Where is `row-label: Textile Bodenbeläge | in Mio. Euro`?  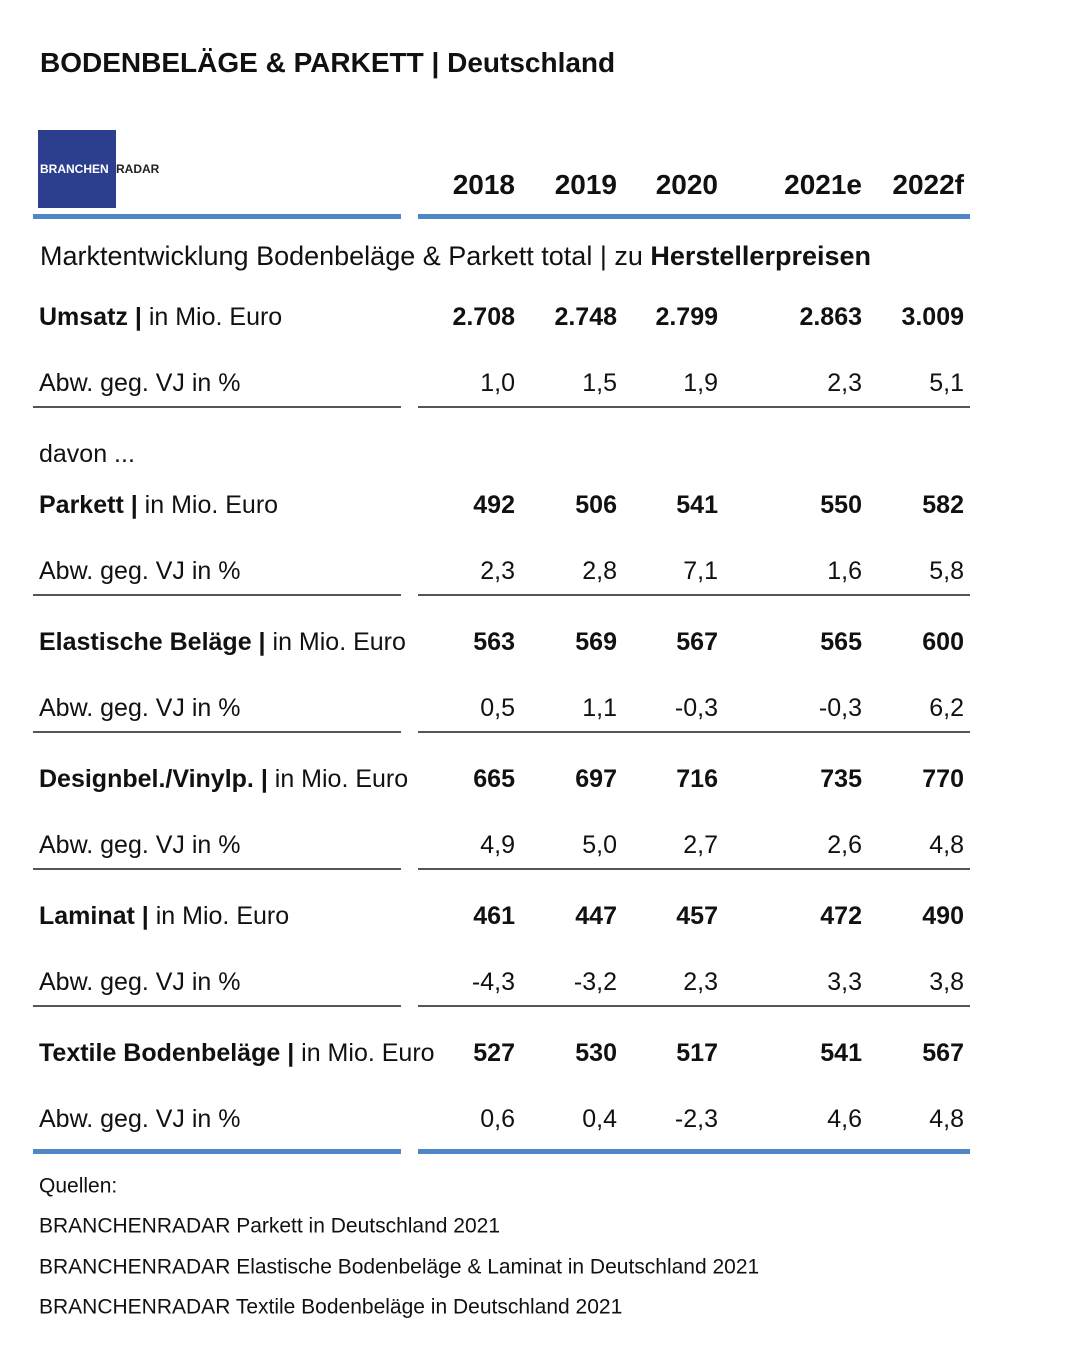 row-label: Textile Bodenbeläge | in Mio. Euro is located at coordinates (237, 1053).